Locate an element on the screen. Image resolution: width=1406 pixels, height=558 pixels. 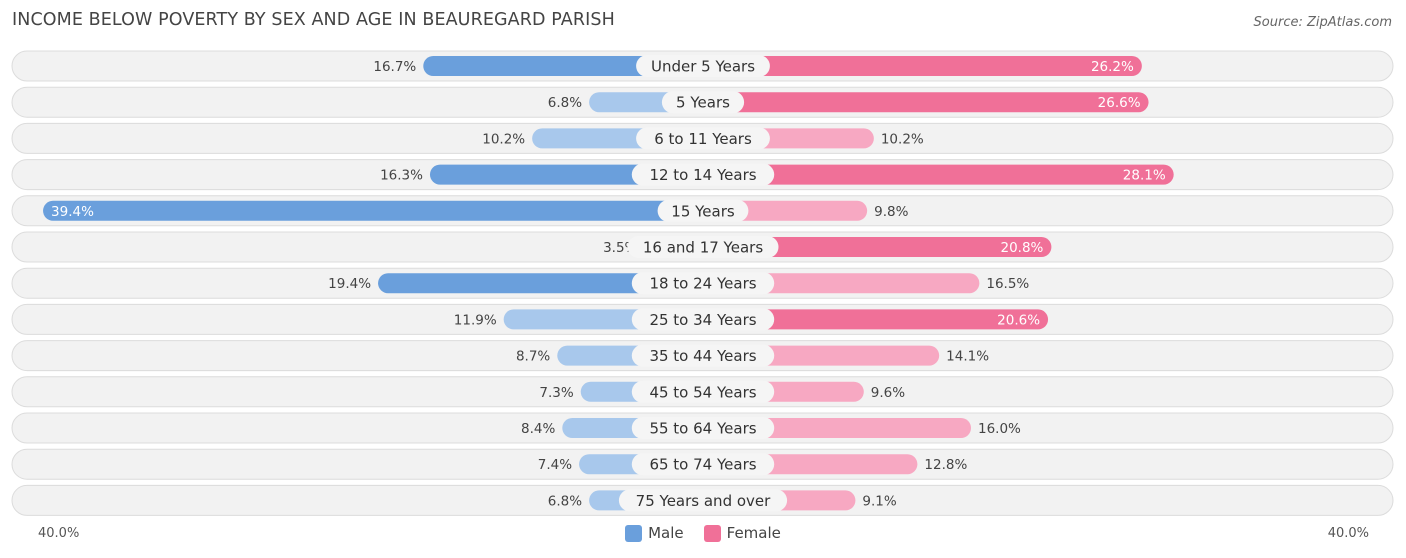
row-group: 6.8% 9.1% 75 Years and over is located at coordinates (702, 500).